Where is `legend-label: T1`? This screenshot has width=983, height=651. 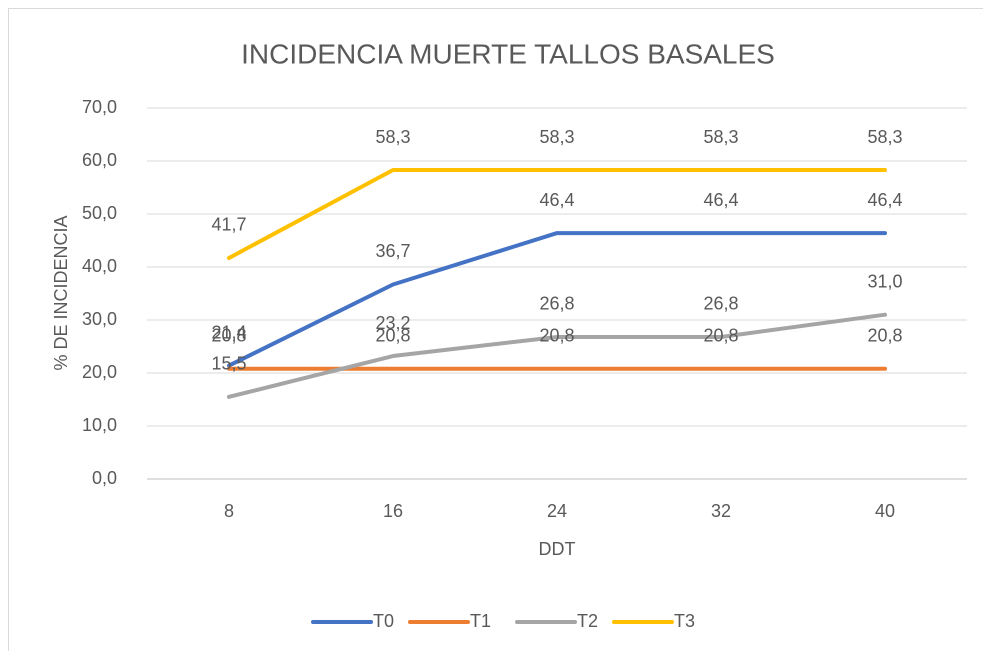
legend-label: T1 is located at coordinates (480, 621).